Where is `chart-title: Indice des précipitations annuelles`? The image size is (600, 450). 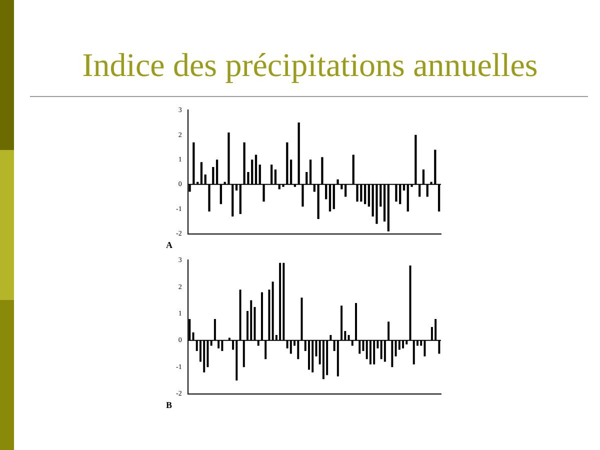 chart-title: Indice des précipitations annuelles is located at coordinates (310, 66).